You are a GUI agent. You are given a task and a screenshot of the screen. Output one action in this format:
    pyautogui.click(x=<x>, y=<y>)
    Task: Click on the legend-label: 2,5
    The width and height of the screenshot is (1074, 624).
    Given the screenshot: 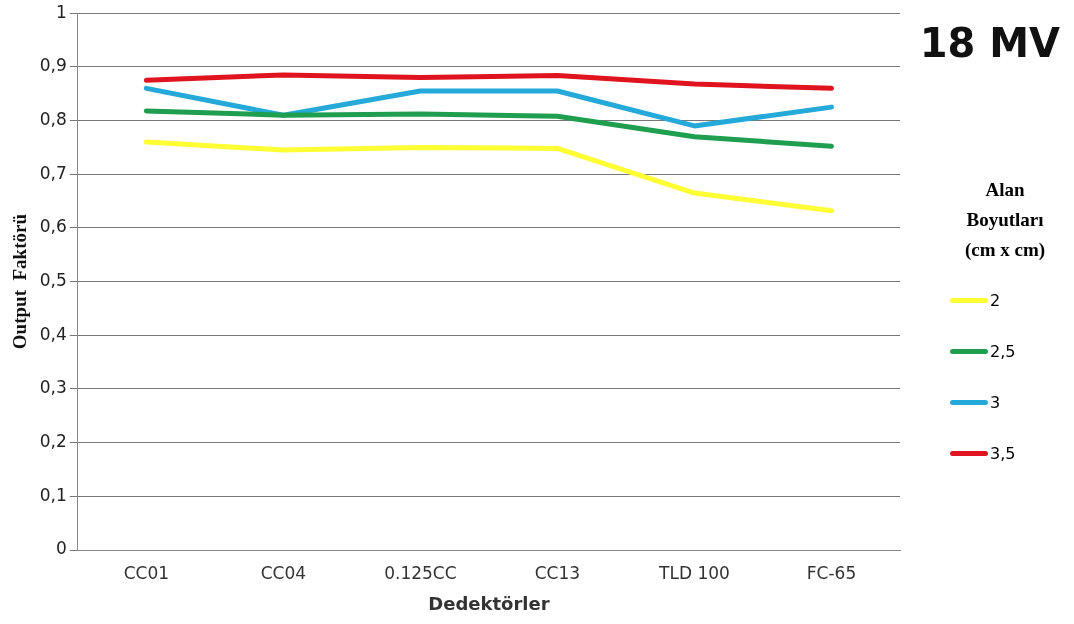 What is the action you would take?
    pyautogui.click(x=1003, y=351)
    